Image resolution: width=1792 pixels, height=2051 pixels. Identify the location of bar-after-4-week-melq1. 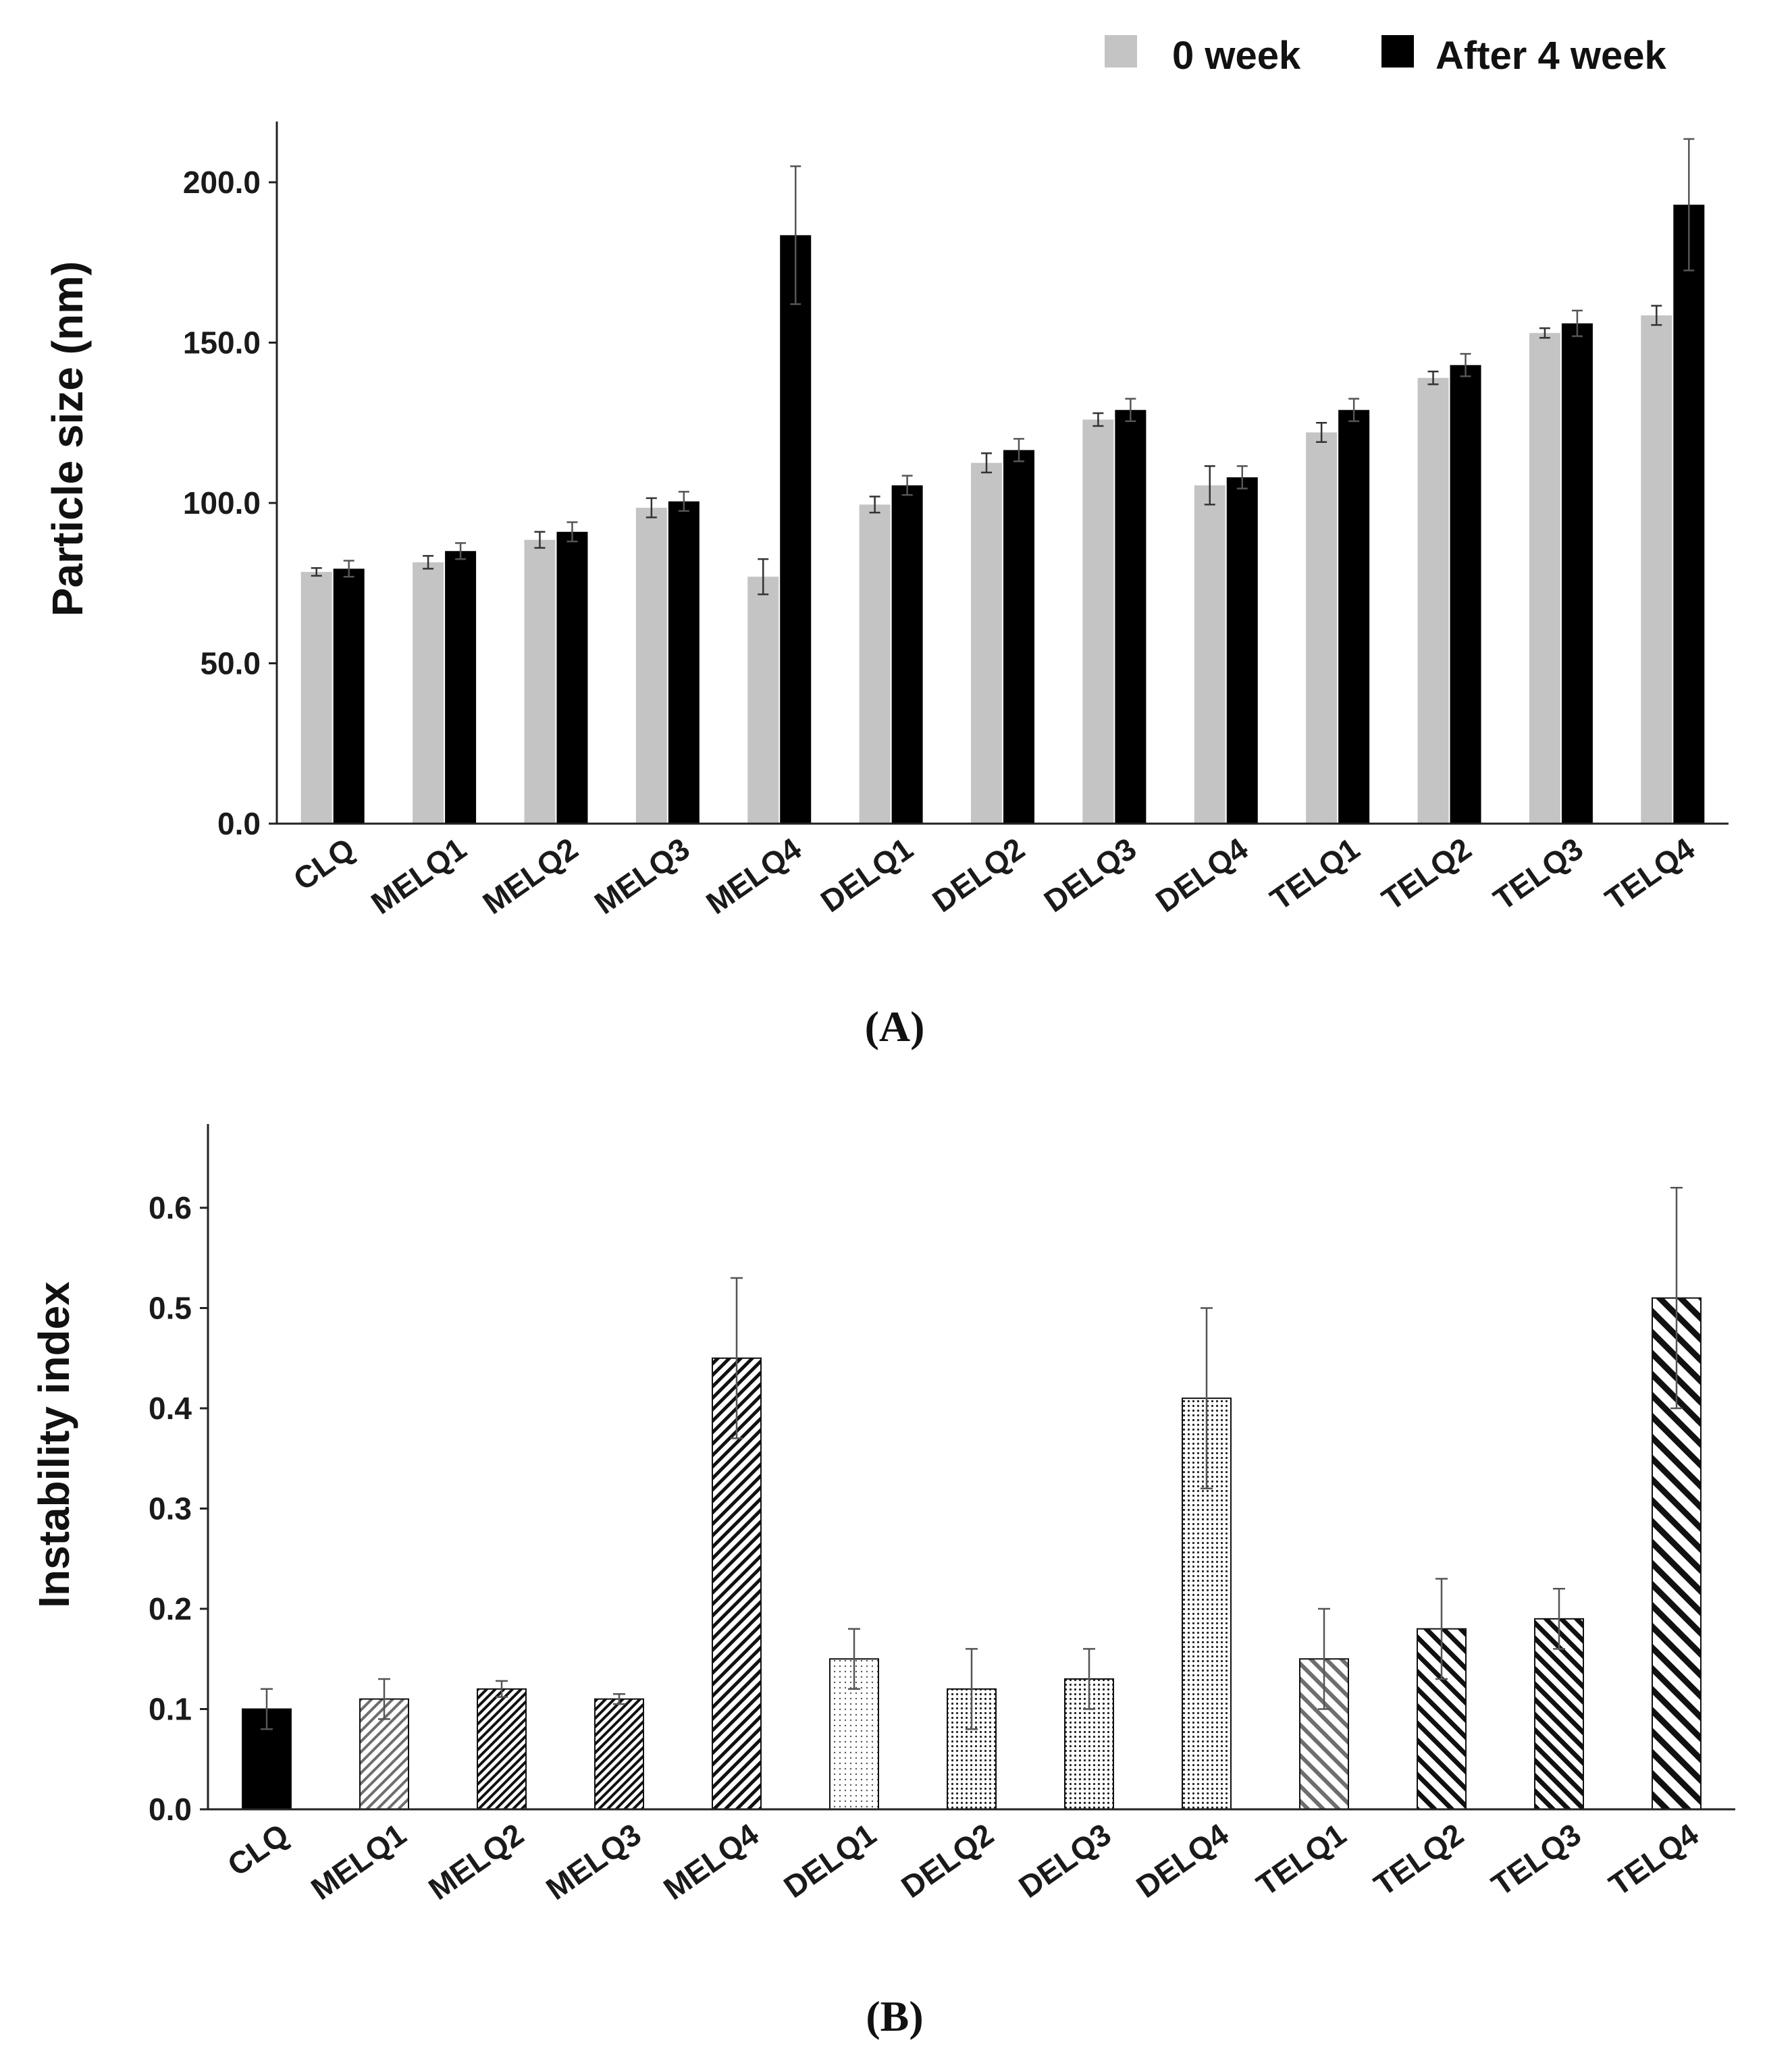
(461, 688).